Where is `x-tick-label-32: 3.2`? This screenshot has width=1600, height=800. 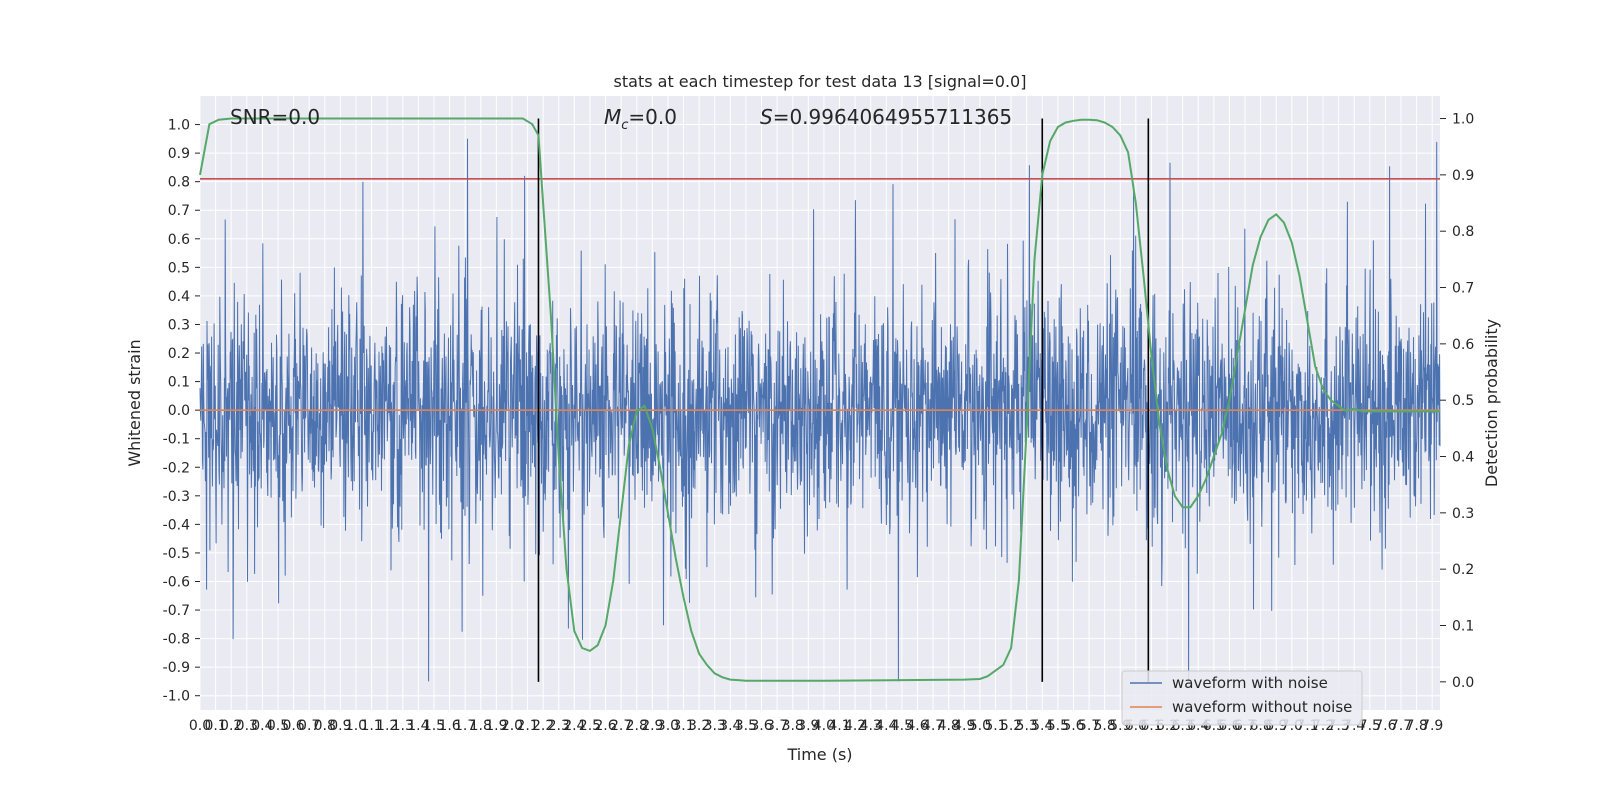 x-tick-label-32: 3.2 is located at coordinates (699, 726).